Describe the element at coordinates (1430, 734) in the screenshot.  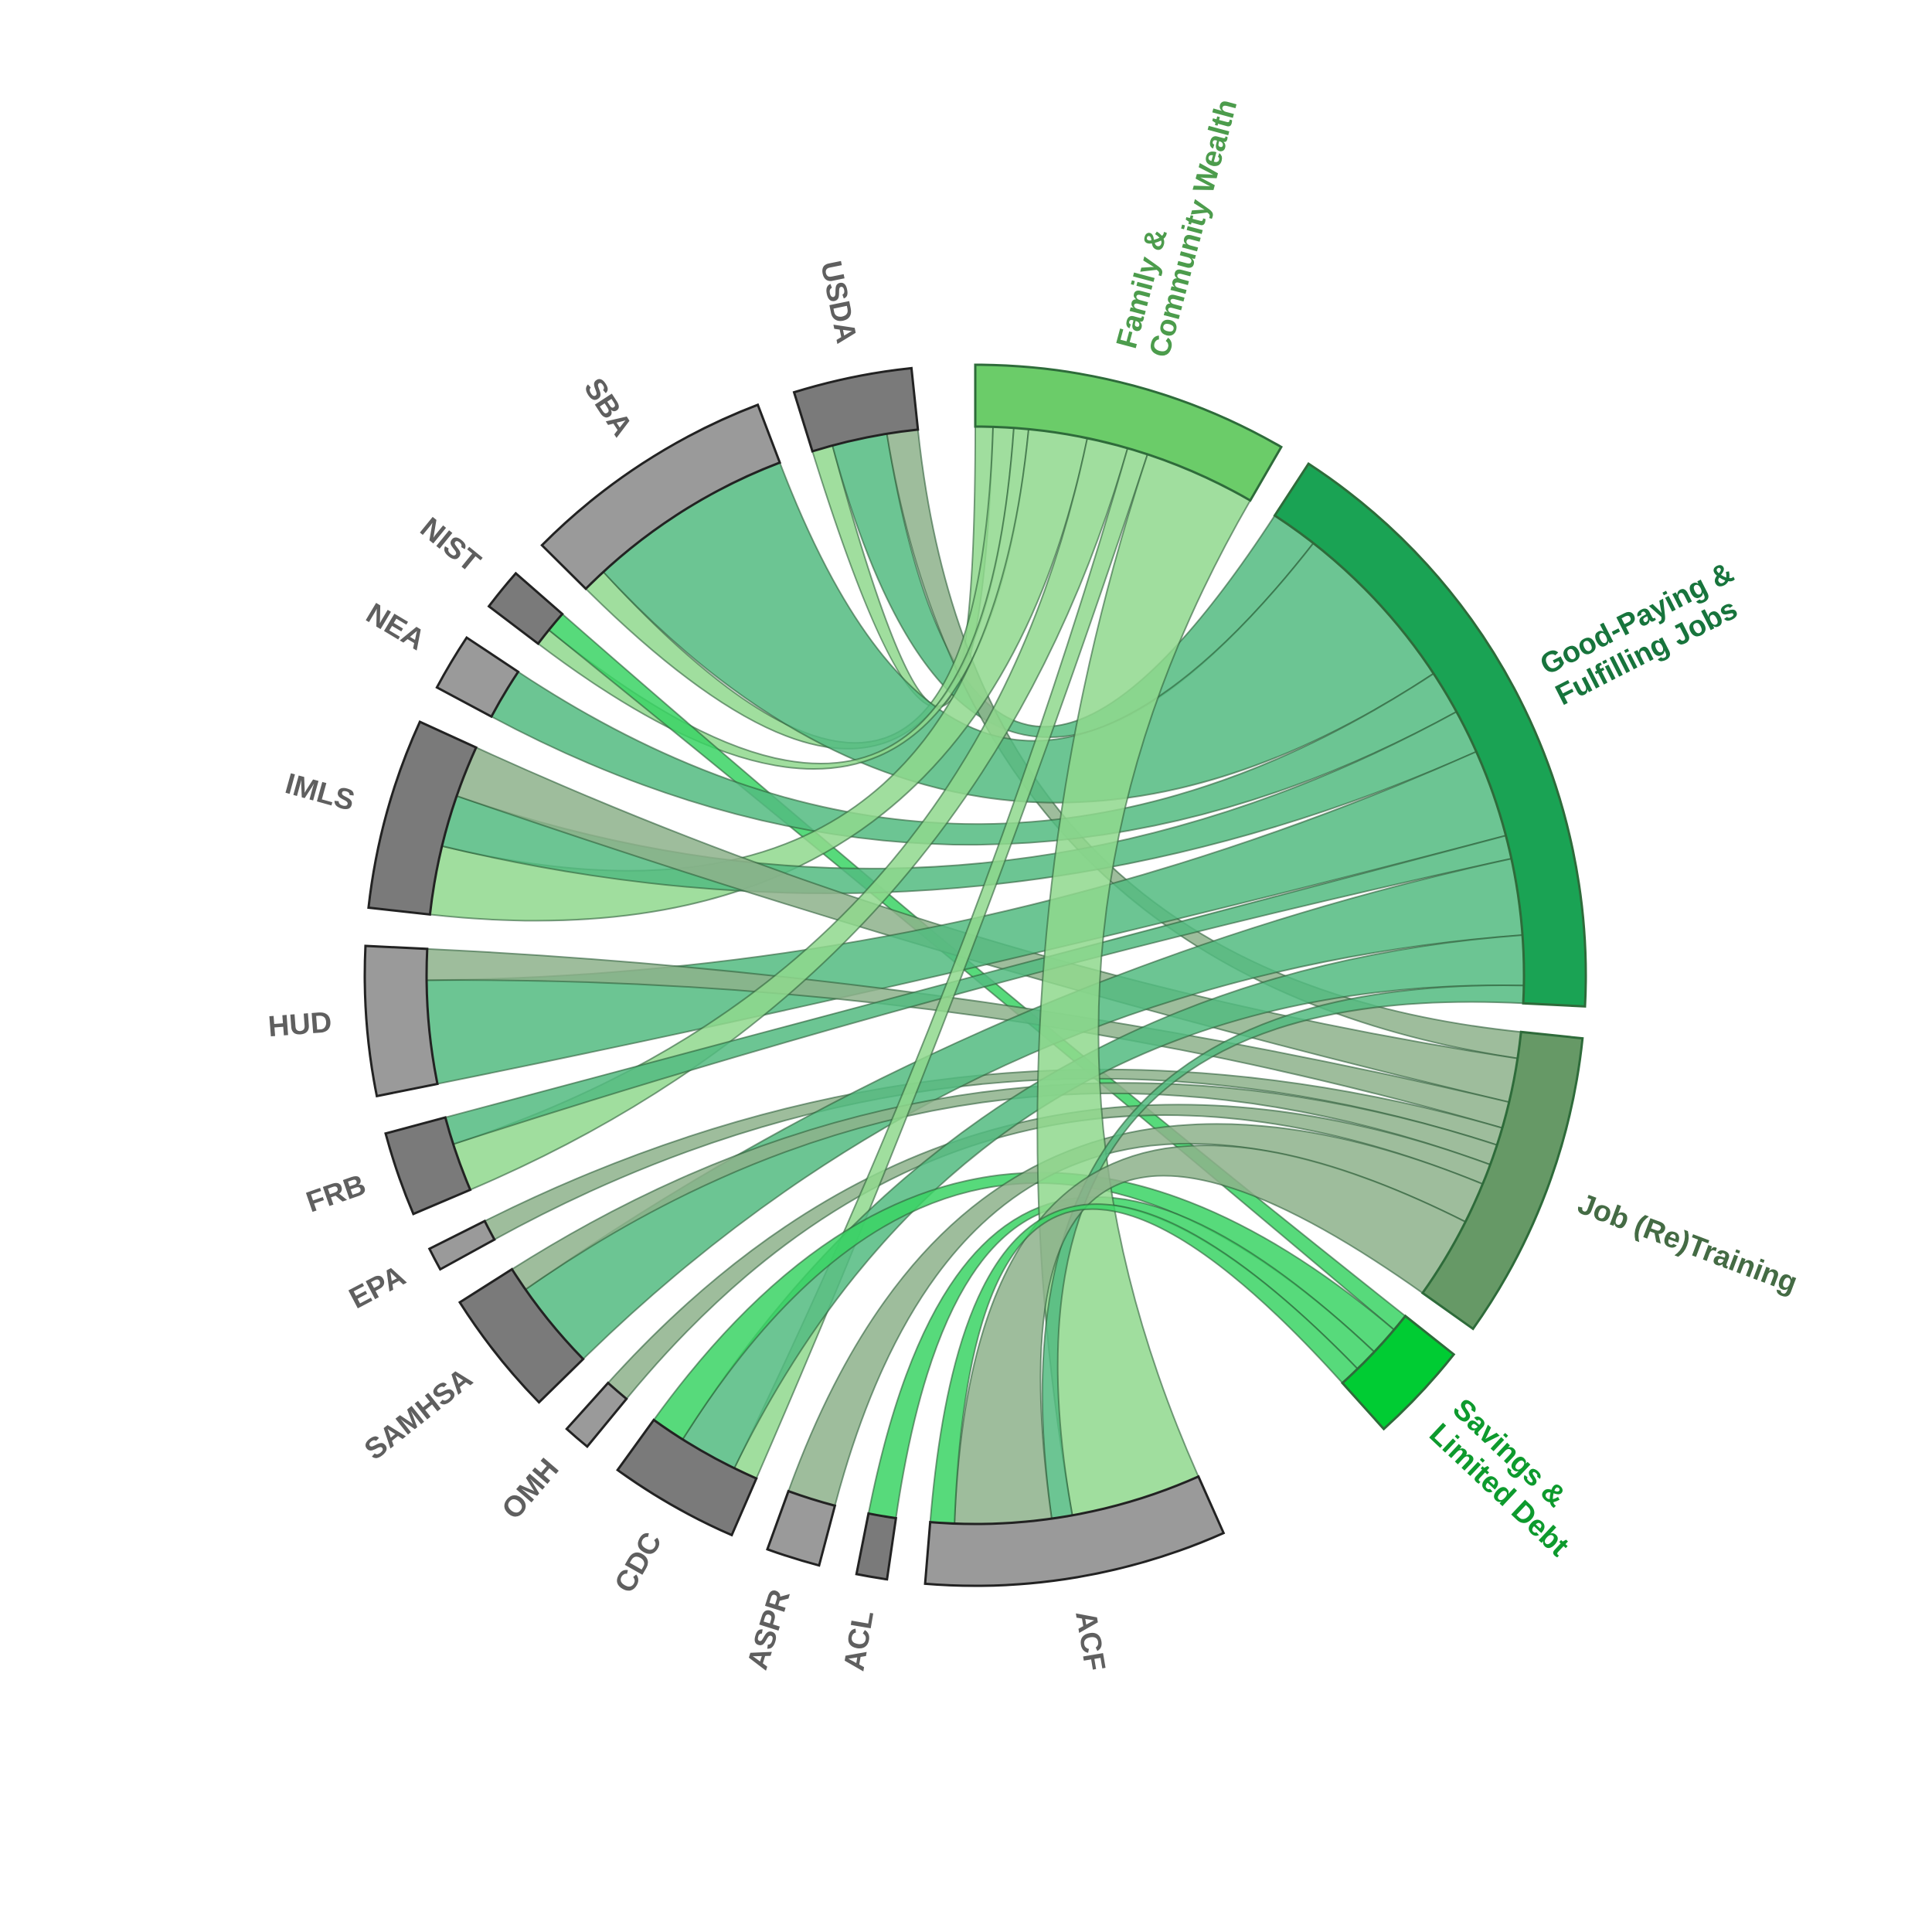
I see `outcome-arc-gpj` at that location.